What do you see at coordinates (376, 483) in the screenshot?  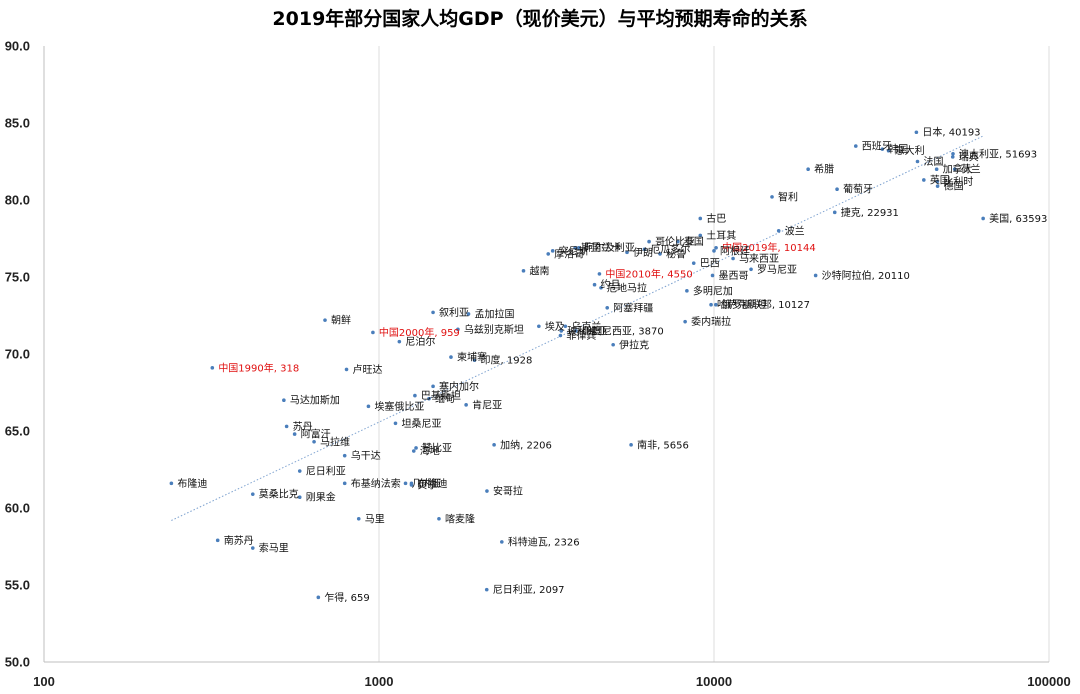 I see `data-label: 布基纳法索` at bounding box center [376, 483].